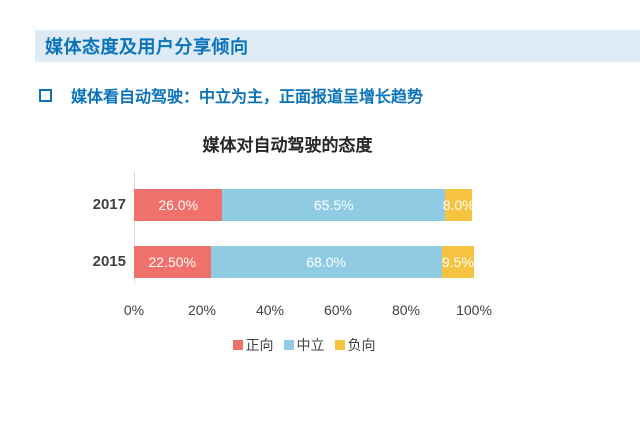  I want to click on bar-value-label: 9.5%, so click(457, 262).